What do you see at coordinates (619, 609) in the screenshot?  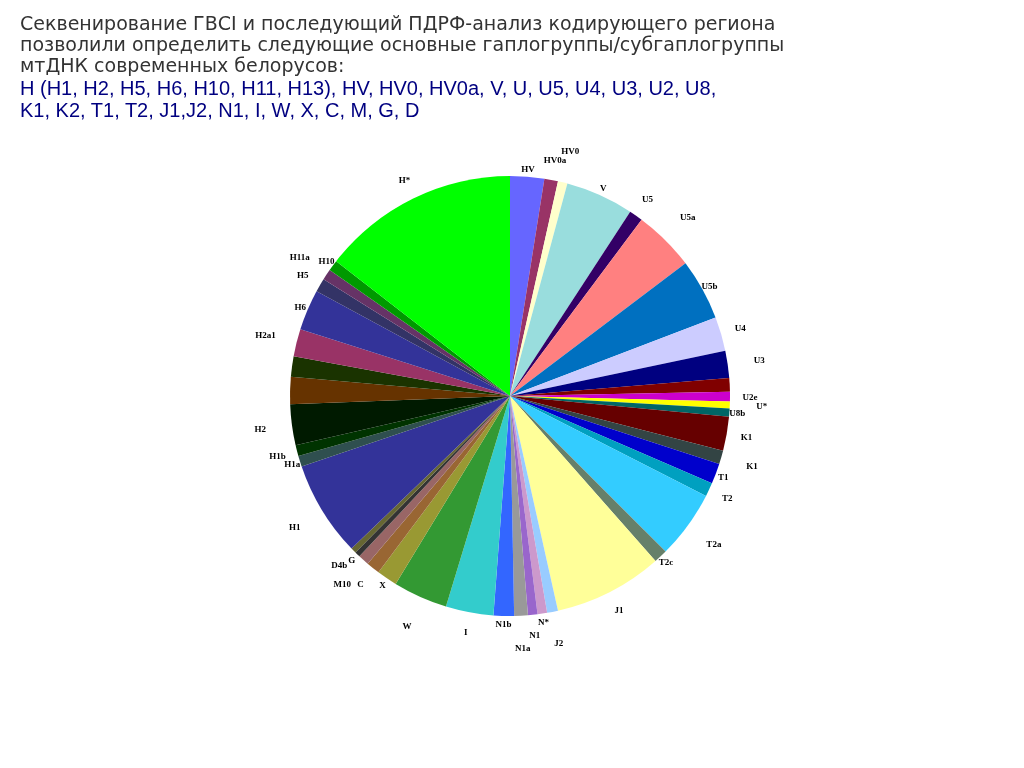 I see `slice-label: J1` at bounding box center [619, 609].